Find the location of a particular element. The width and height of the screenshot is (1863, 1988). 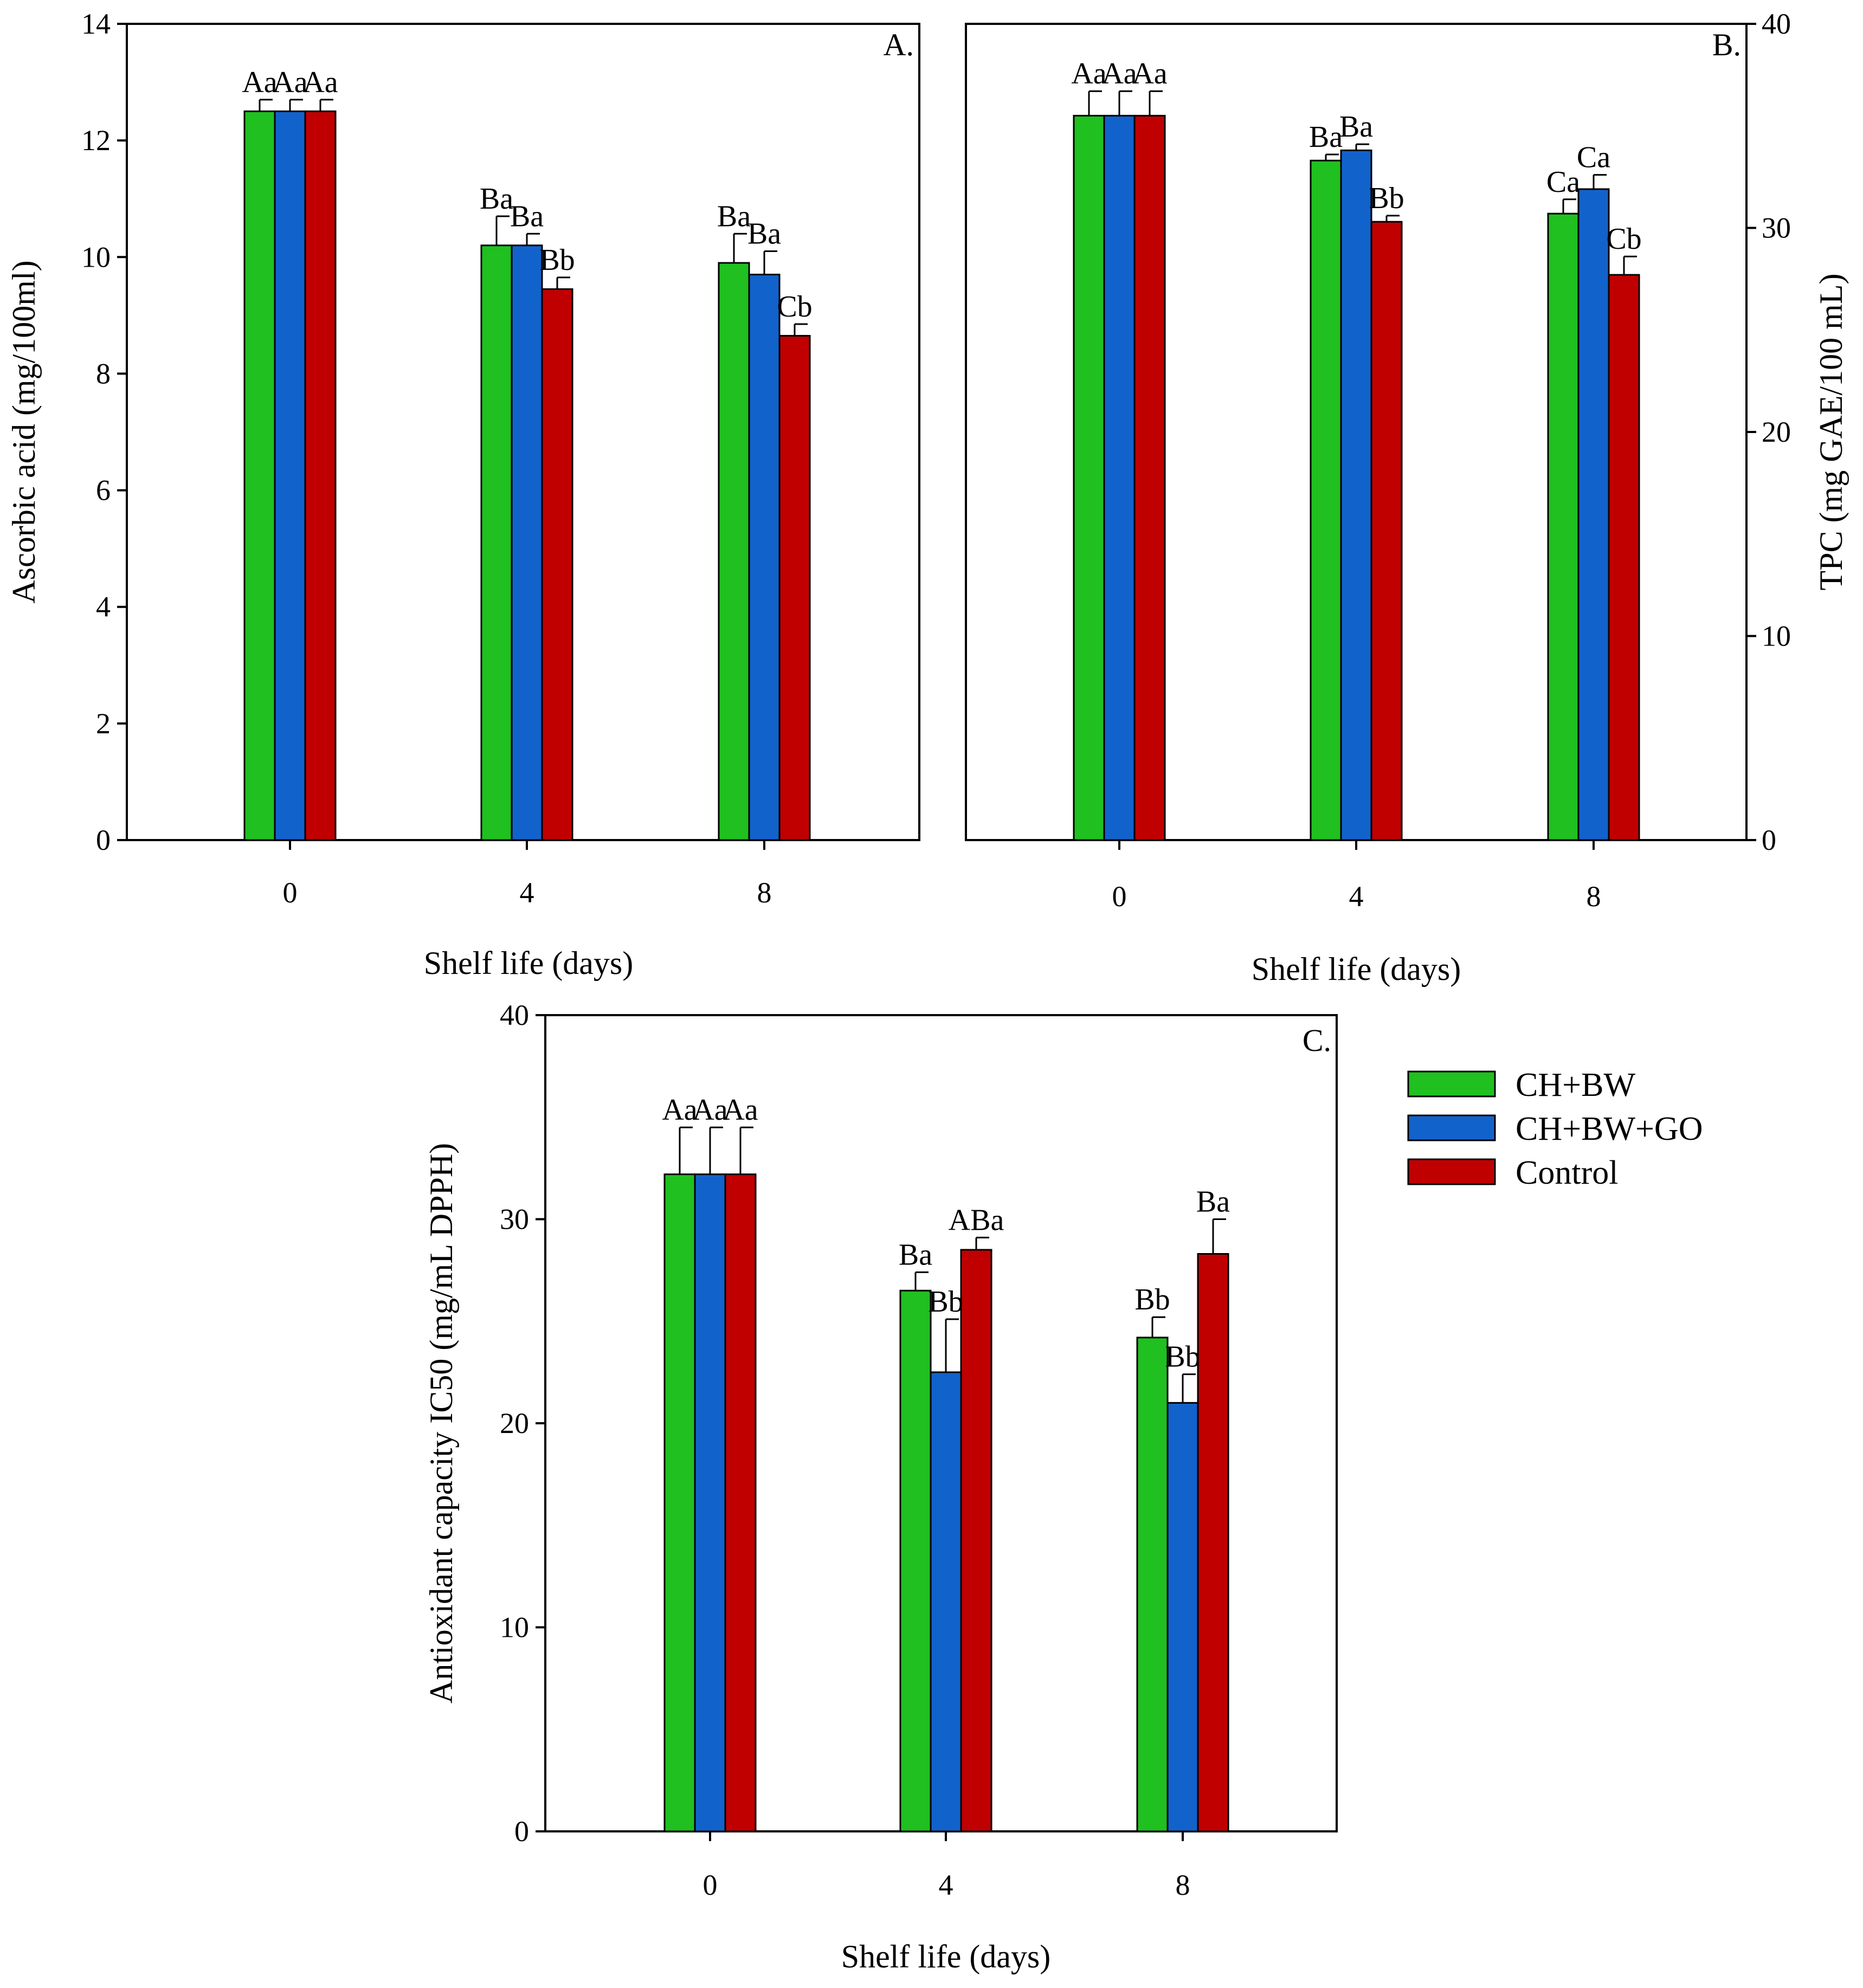

y-tick-label: 8 is located at coordinates (103, 373).